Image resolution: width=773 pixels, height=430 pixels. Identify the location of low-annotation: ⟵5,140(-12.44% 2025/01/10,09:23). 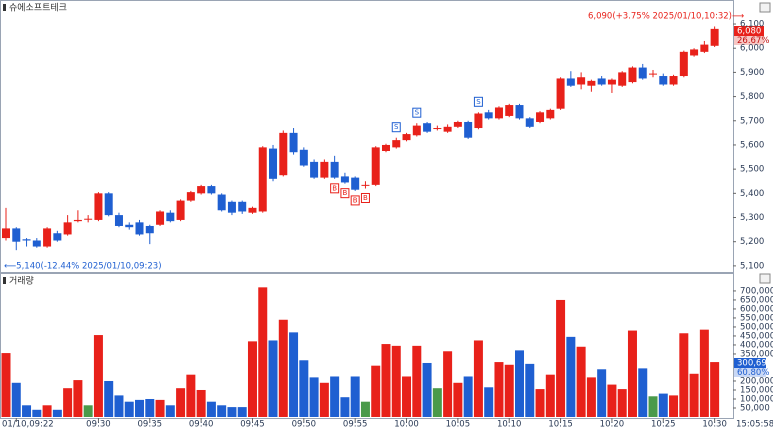
(83, 267).